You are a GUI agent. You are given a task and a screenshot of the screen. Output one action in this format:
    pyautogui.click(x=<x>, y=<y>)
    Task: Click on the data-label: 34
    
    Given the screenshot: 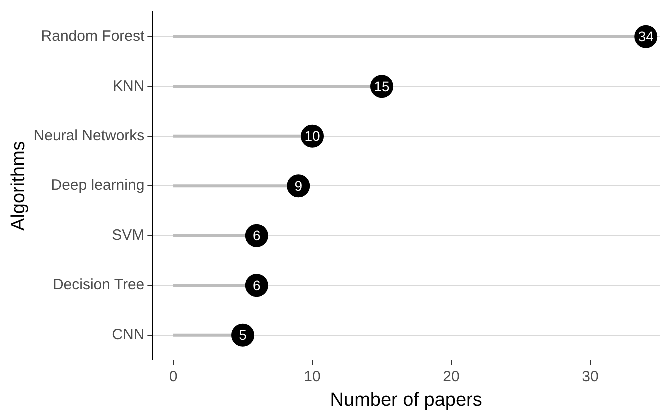 What is the action you would take?
    pyautogui.click(x=646, y=36)
    